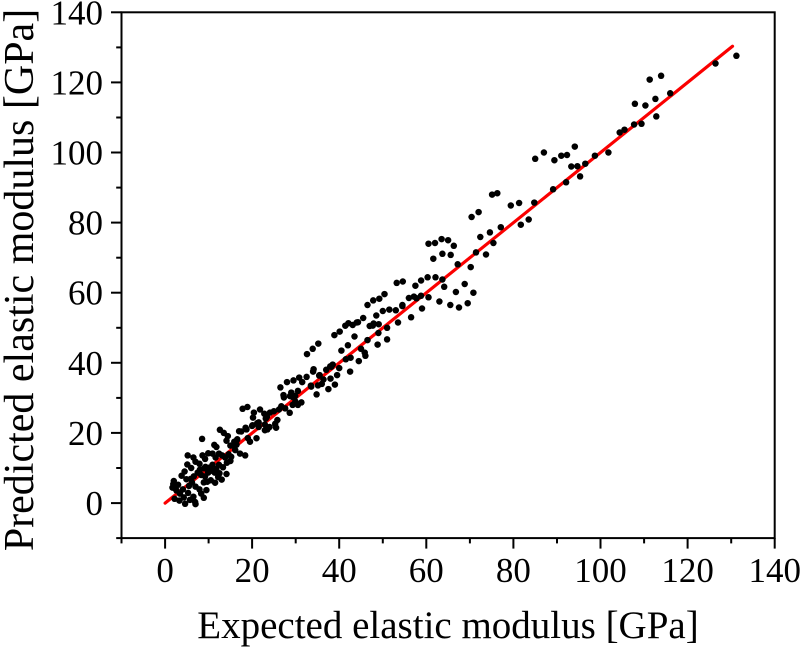  Describe the element at coordinates (21, 280) in the screenshot. I see `svg-text:Predicted elastic modulus [GPa: Predicted elastic modulus [GPa]` at that location.